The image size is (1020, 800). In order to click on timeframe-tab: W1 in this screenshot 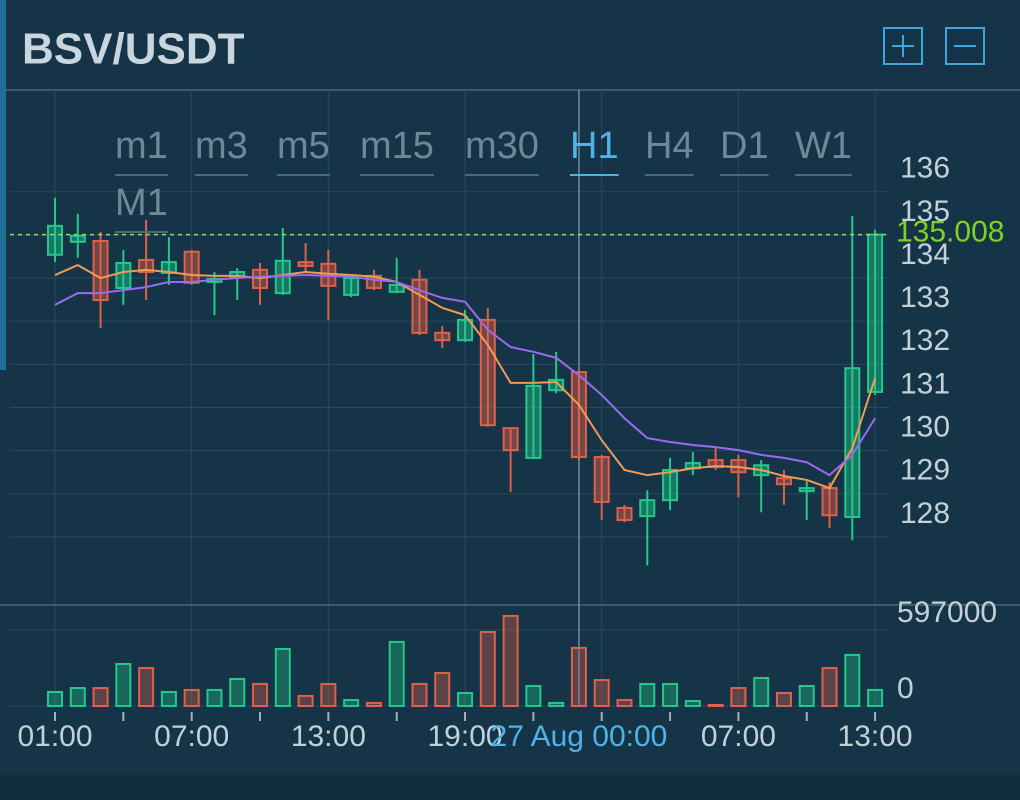, I will do `click(823, 146)`.